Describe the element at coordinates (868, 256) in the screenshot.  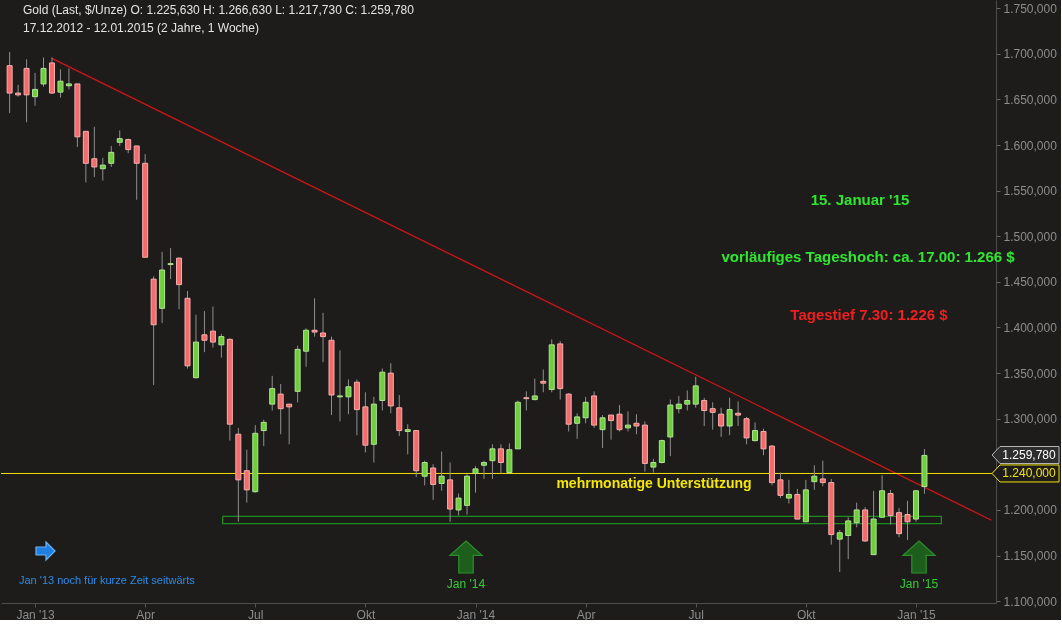
I see `annotation: vorläufiges Tageshoch: ca. 17.00: 1.266 $` at that location.